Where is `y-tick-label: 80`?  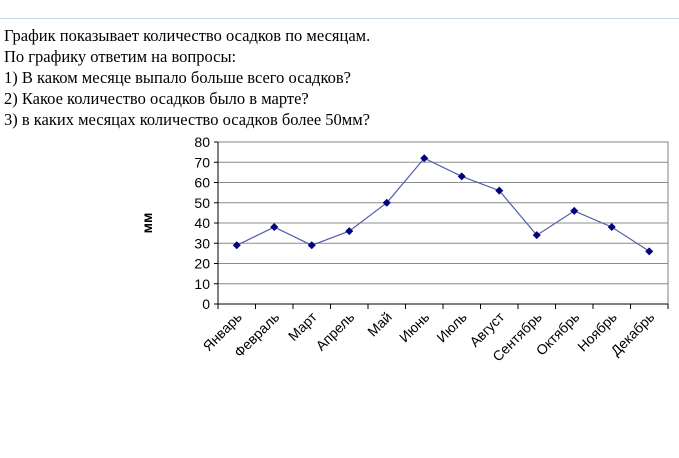 y-tick-label: 80 is located at coordinates (202, 142).